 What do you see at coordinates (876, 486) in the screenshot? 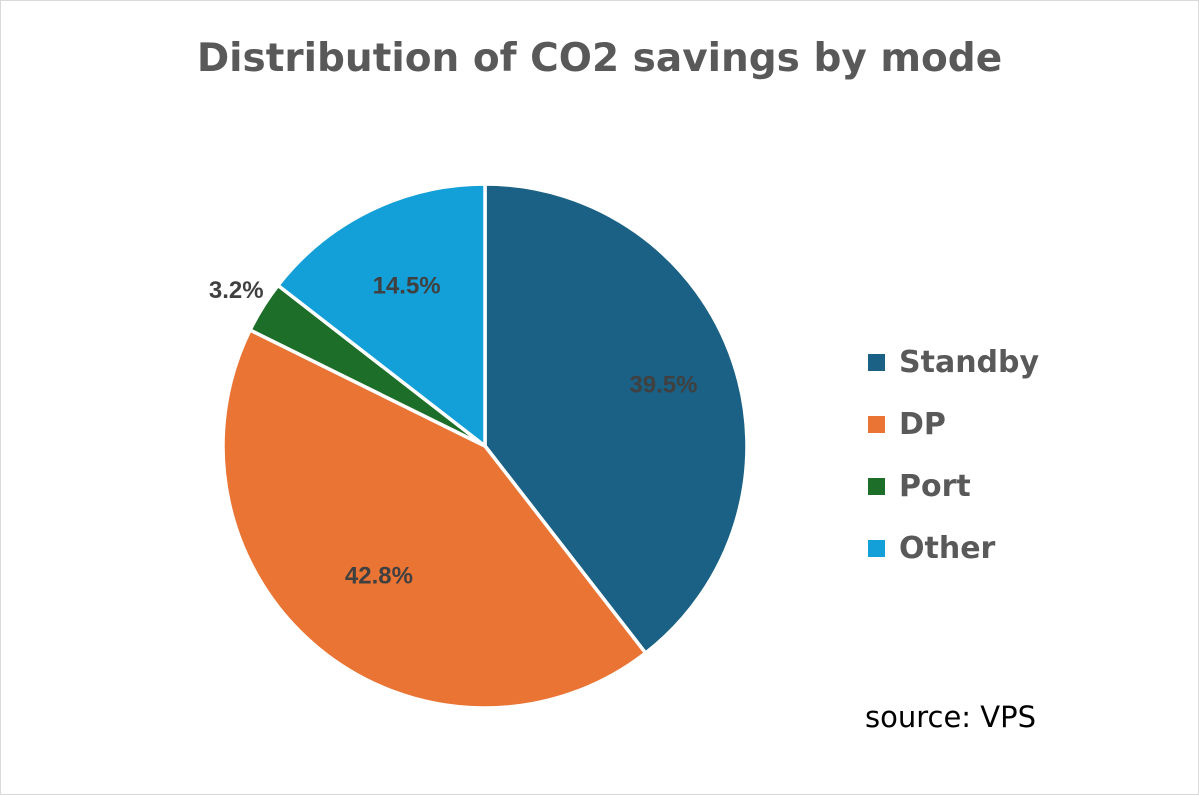
I see `legend-swatch-port` at bounding box center [876, 486].